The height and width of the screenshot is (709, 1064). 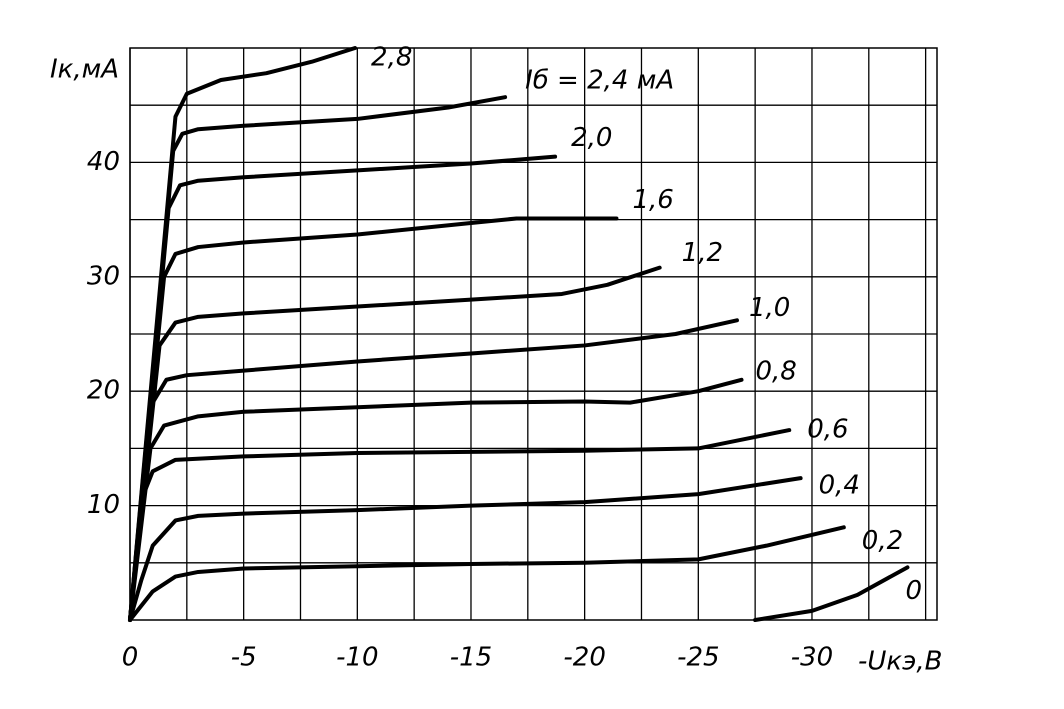 I want to click on curve-label: 2,0, so click(x=591, y=138).